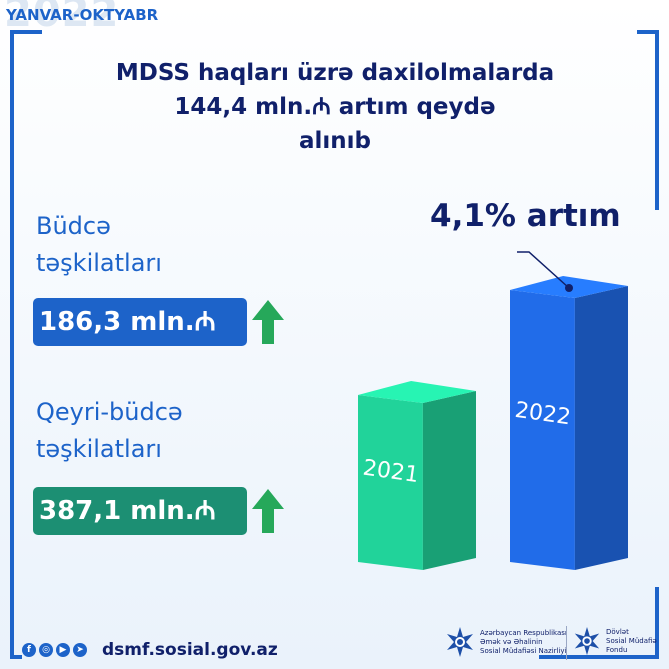 The height and width of the screenshot is (669, 669). What do you see at coordinates (82, 15) in the screenshot?
I see `period-label: YANVAR-OKTYABR` at bounding box center [82, 15].